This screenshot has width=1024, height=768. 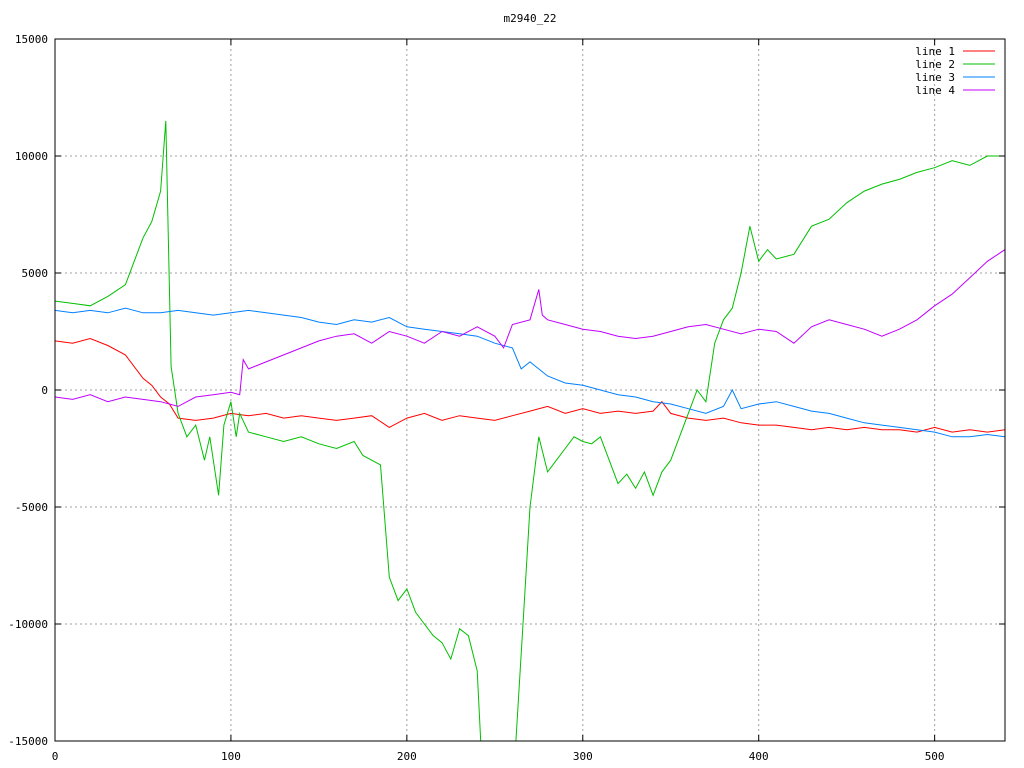 What do you see at coordinates (28, 624) in the screenshot?
I see `y-tick-label: -10000` at bounding box center [28, 624].